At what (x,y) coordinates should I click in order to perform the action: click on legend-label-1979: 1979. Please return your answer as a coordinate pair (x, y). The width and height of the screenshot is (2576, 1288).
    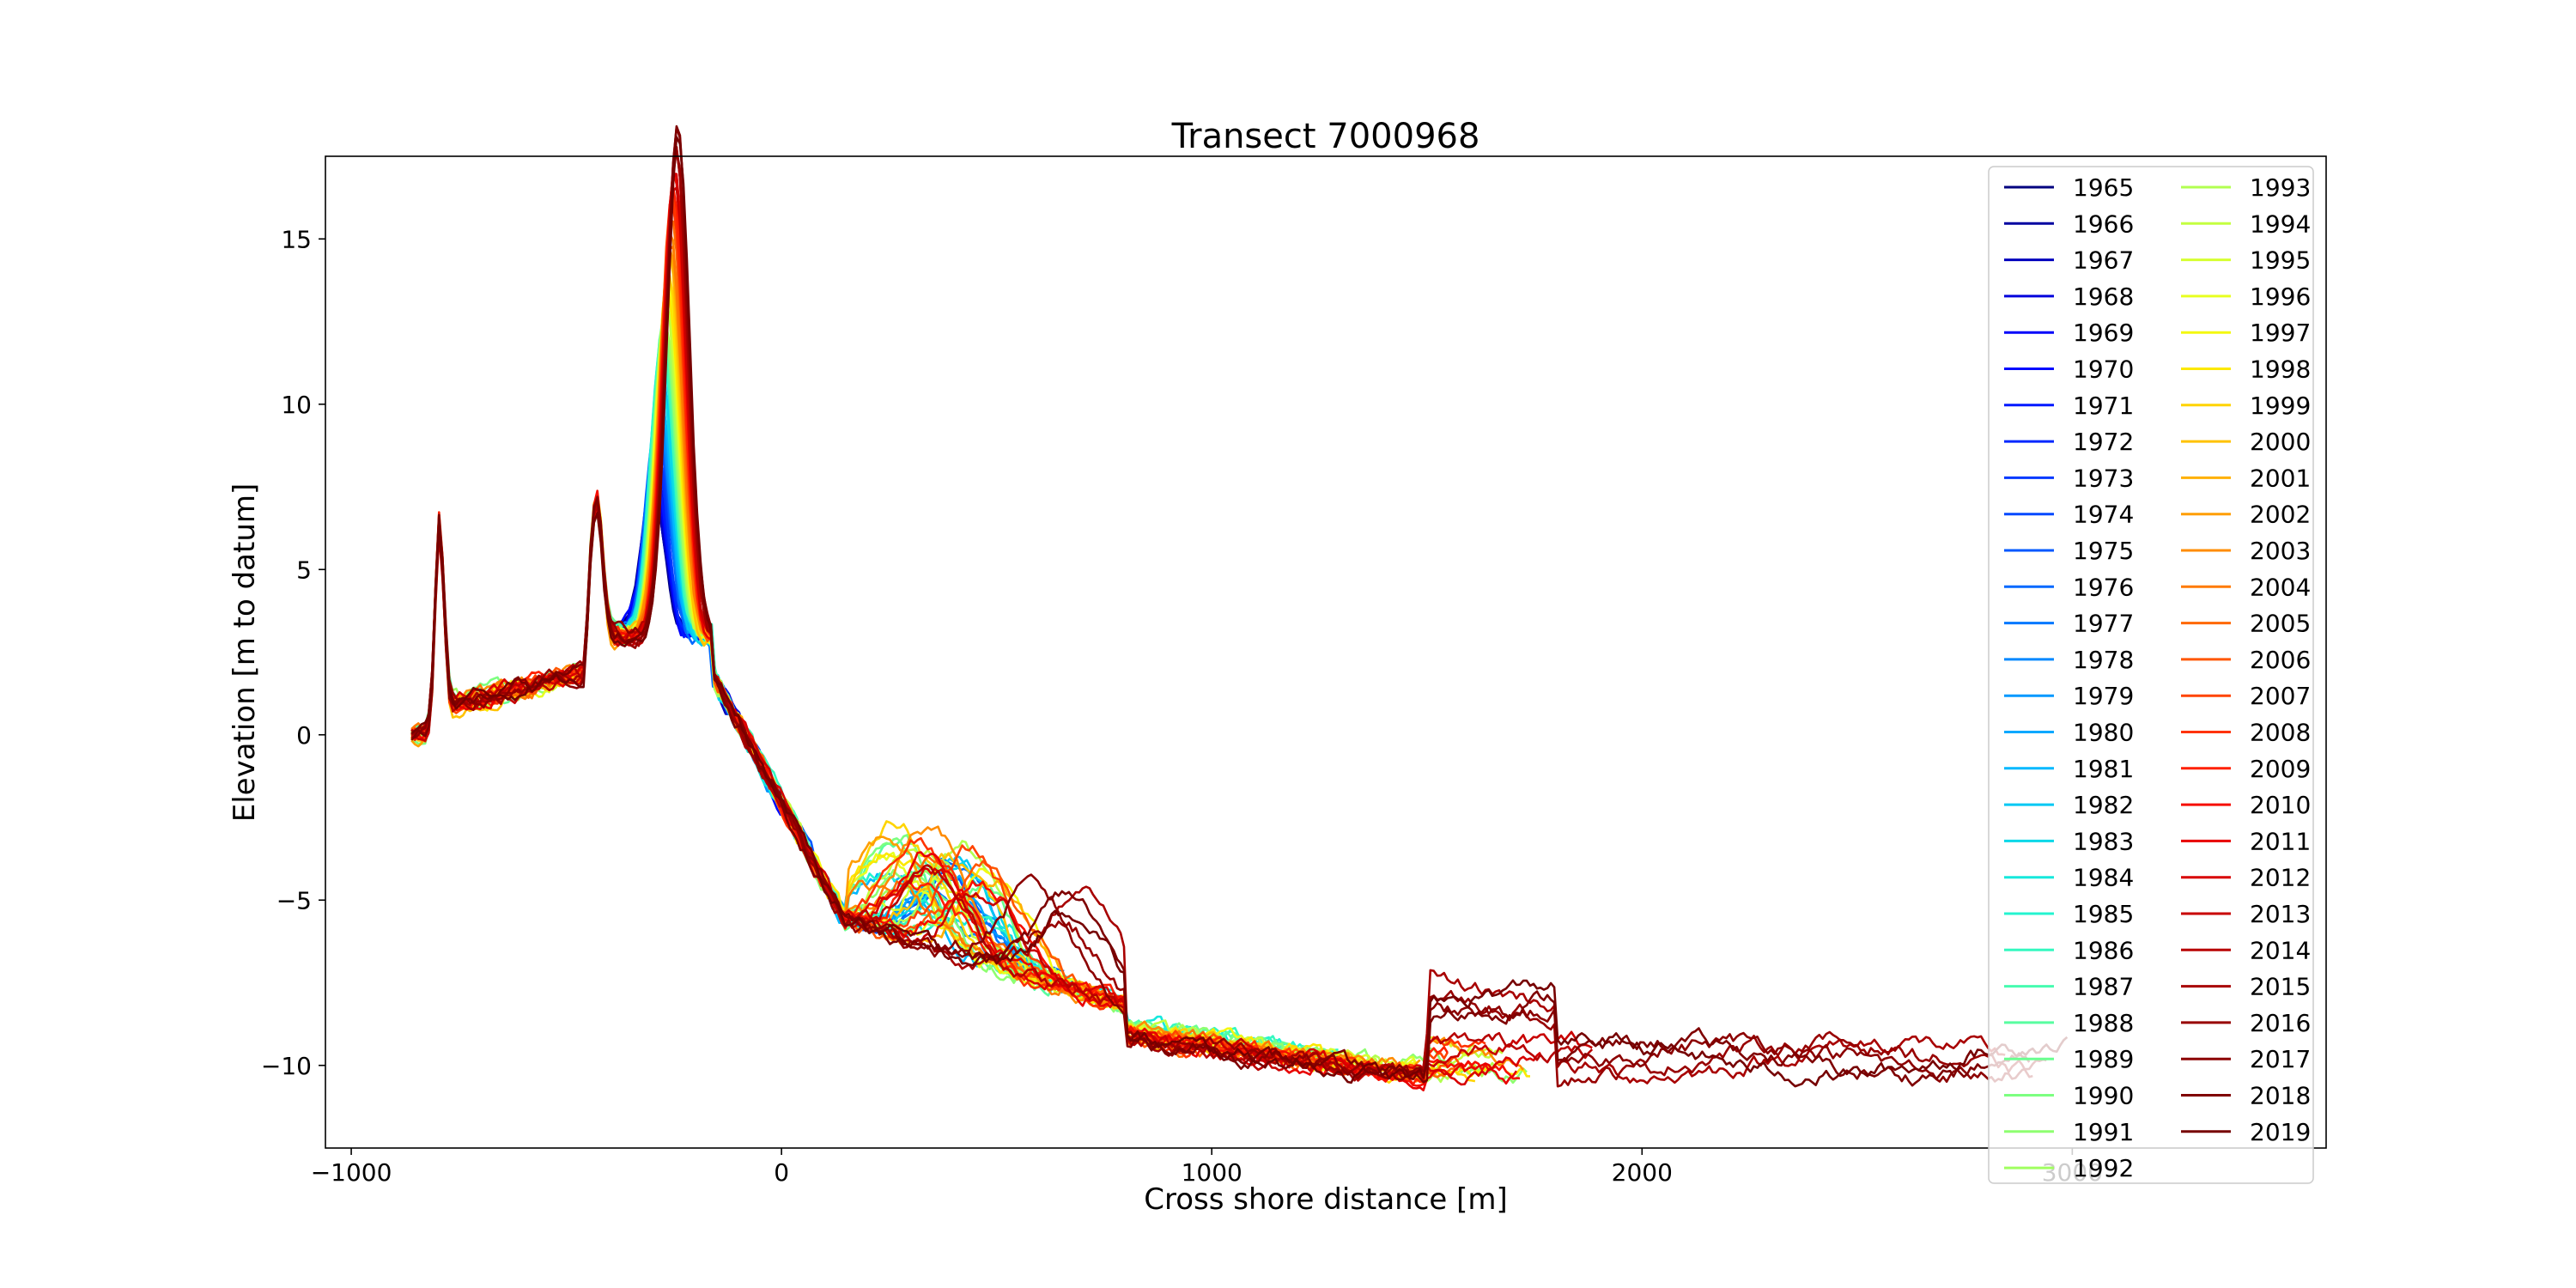
    Looking at the image, I should click on (2104, 696).